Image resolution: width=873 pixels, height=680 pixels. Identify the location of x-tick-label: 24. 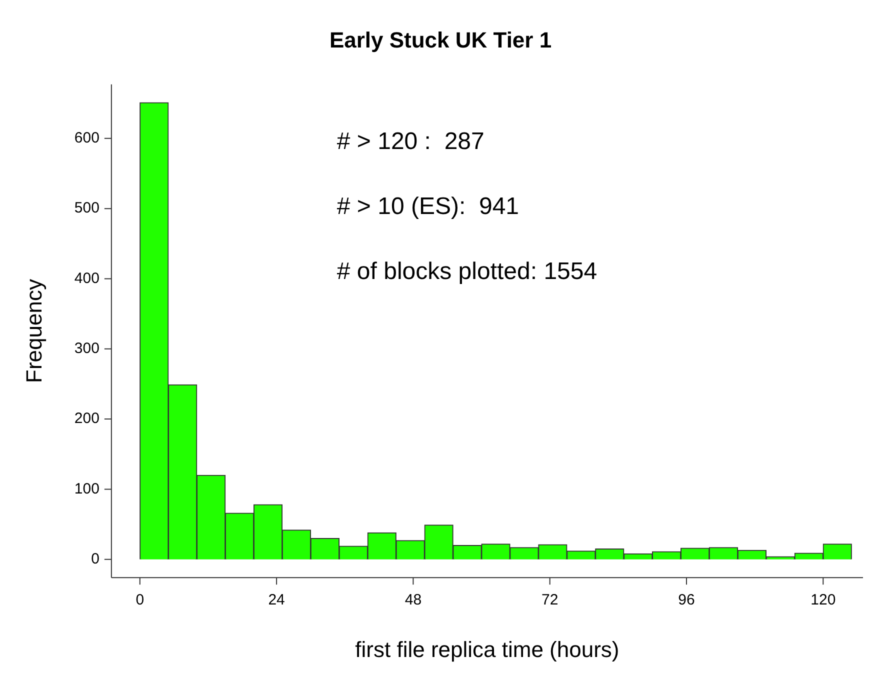
(276, 600).